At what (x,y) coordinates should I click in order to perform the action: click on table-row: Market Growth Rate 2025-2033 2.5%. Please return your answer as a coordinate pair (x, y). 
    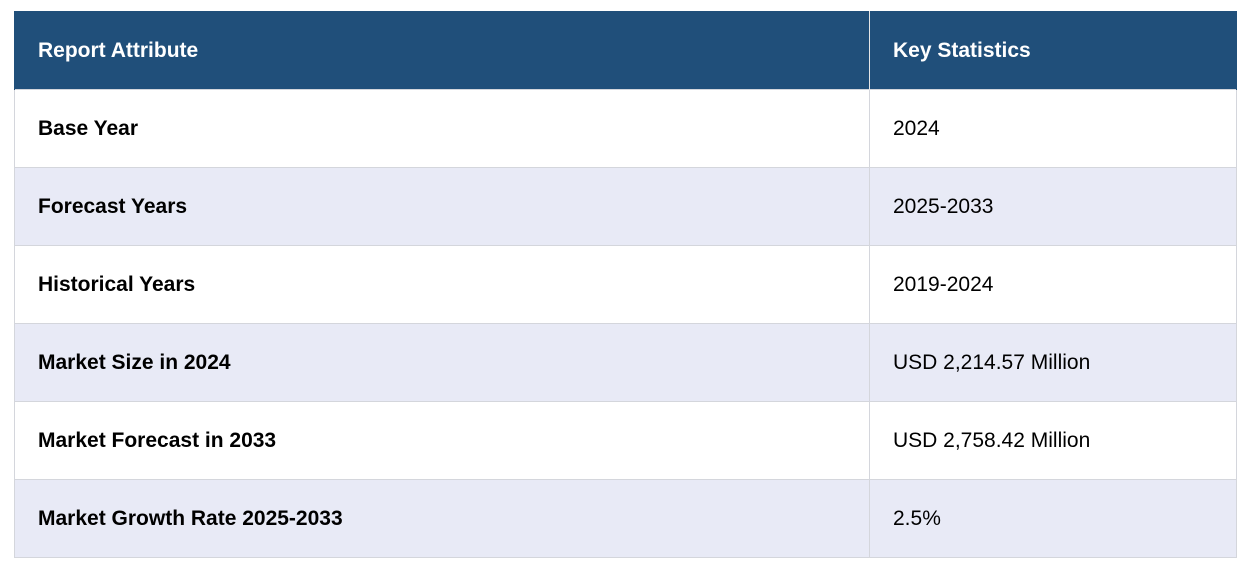
    Looking at the image, I should click on (625, 518).